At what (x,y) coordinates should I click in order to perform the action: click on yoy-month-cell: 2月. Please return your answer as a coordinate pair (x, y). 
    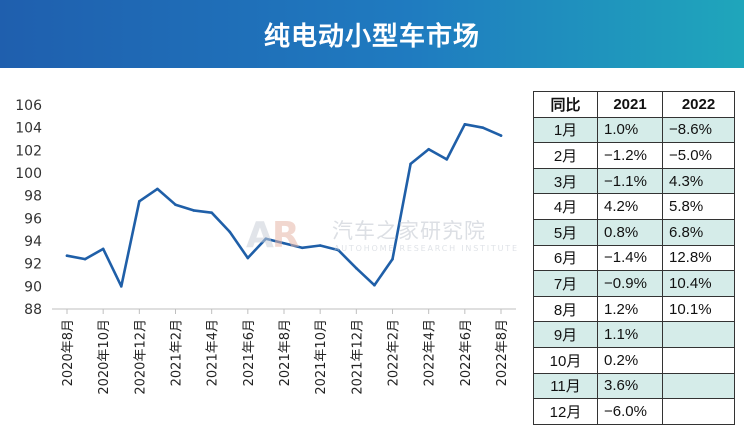
    Looking at the image, I should click on (565, 155).